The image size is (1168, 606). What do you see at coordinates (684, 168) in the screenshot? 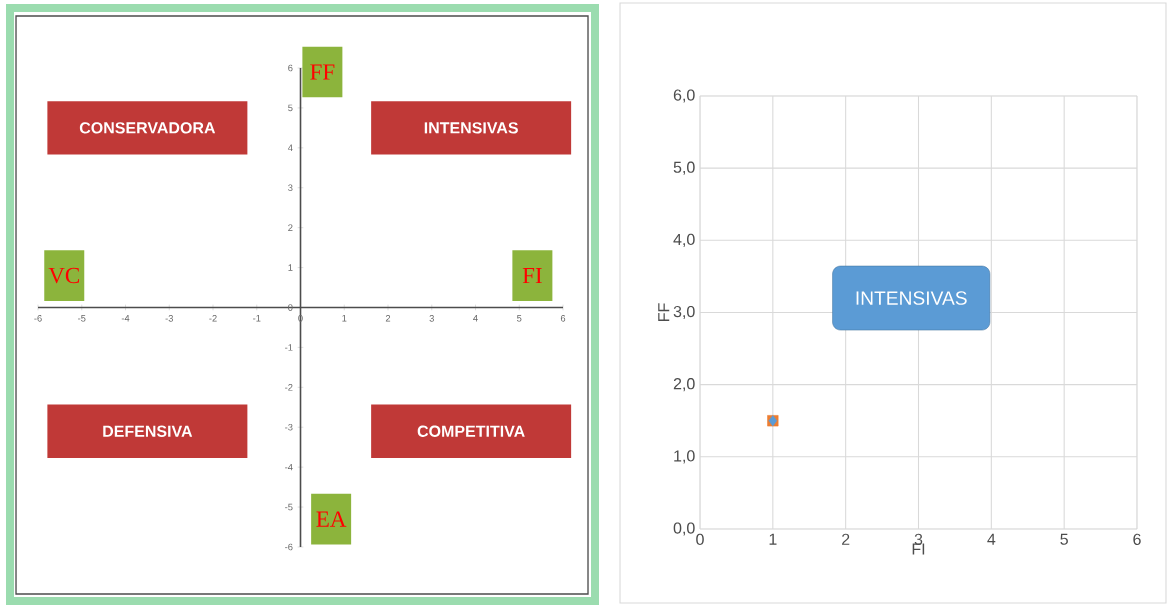
I see `y-tick-label: 5,0` at bounding box center [684, 168].